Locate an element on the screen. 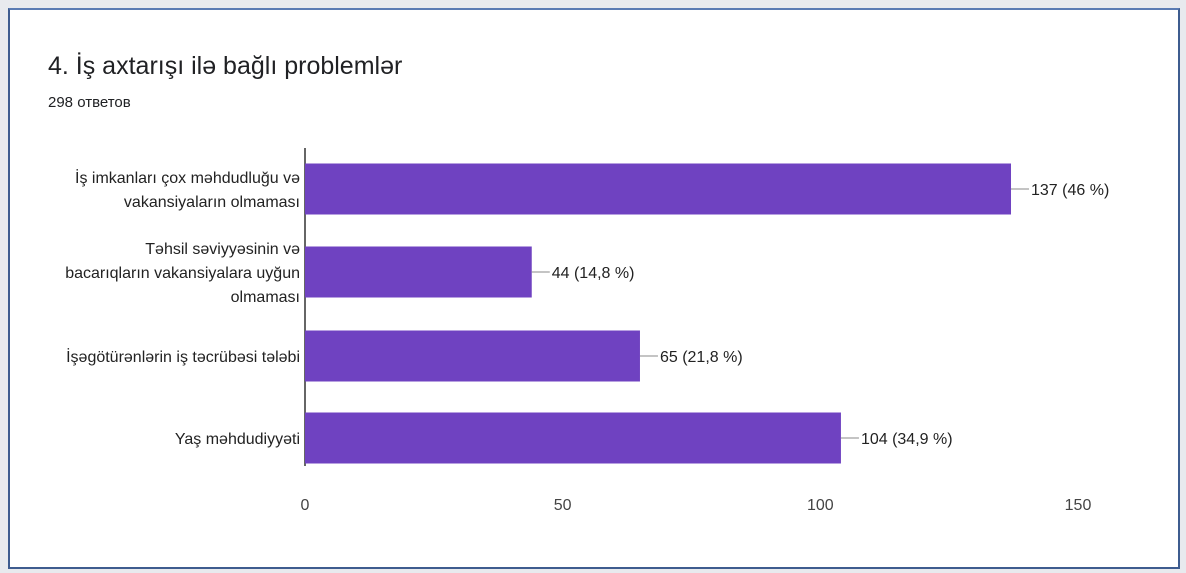 Image resolution: width=1186 pixels, height=573 pixels. response-count: 298 ответов is located at coordinates (89, 102).